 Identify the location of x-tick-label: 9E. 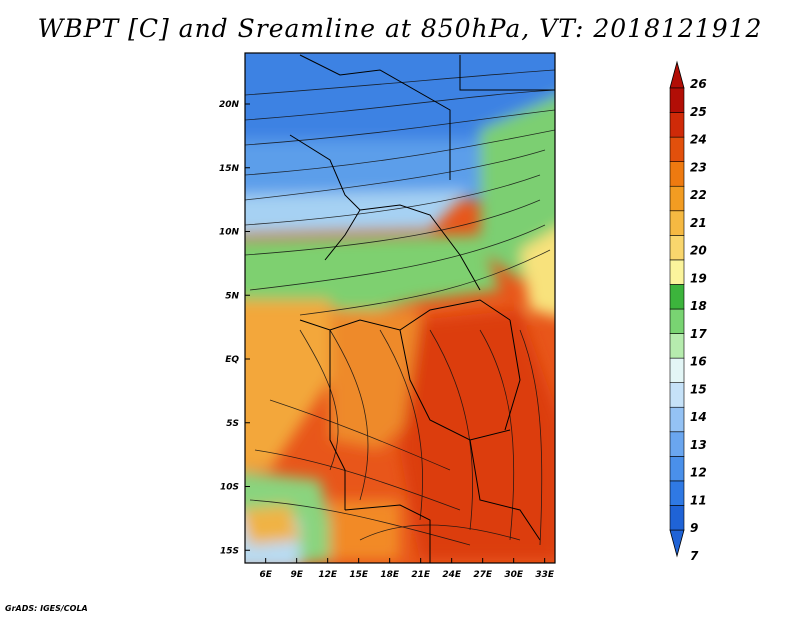
(296, 575).